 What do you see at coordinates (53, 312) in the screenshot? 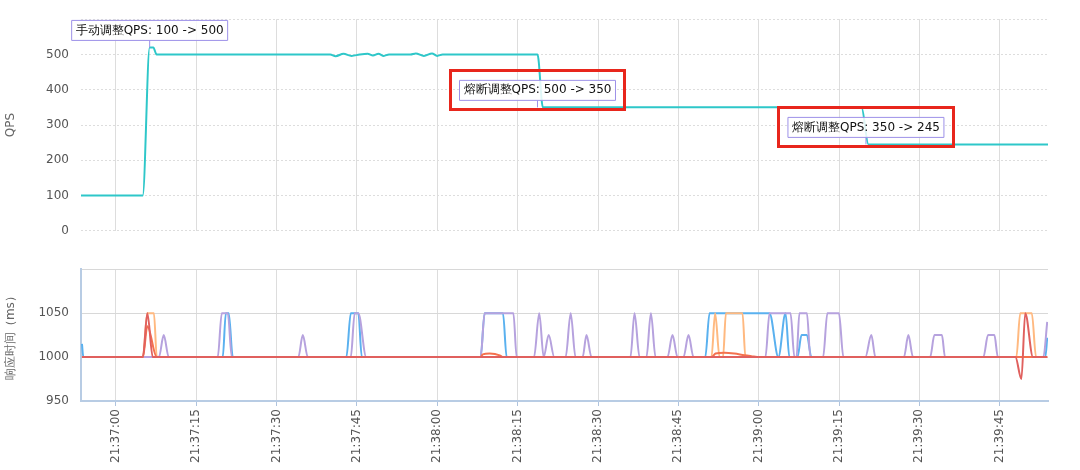
I see `y-tick-label: 1050` at bounding box center [53, 312].